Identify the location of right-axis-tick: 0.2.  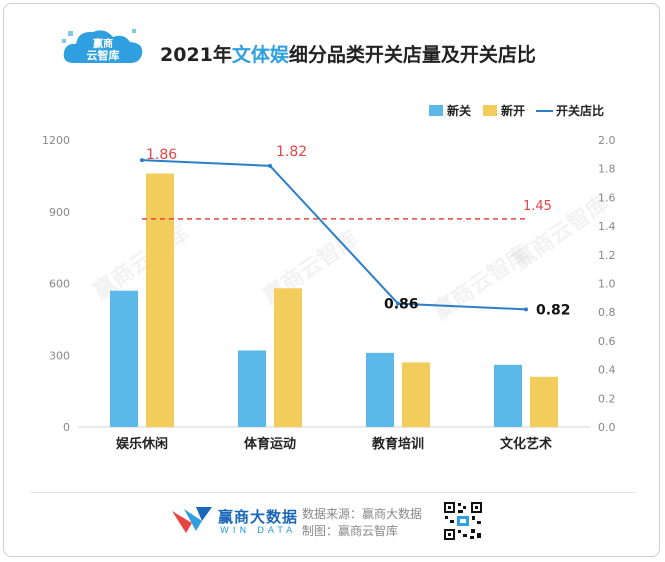
(607, 398).